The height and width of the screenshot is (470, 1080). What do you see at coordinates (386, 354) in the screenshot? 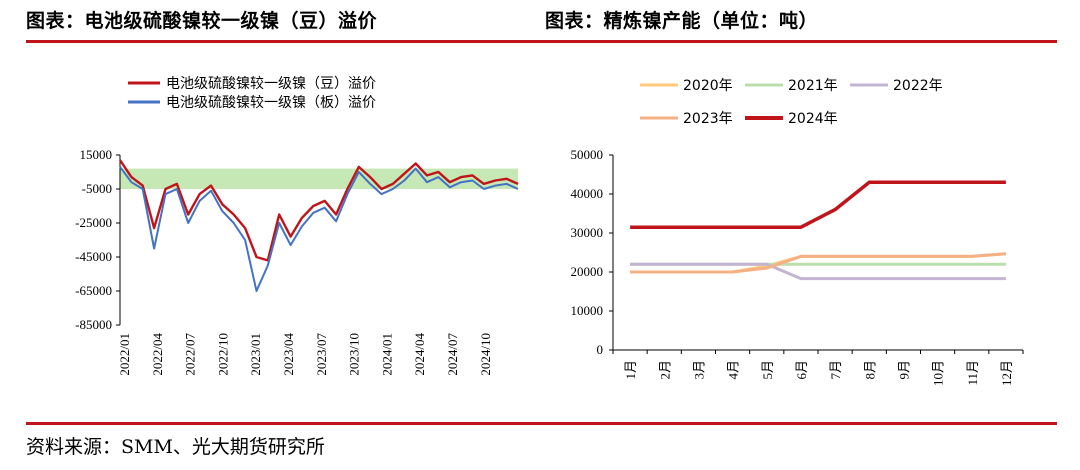
I see `left-x-tick-label: 2024/01` at bounding box center [386, 354].